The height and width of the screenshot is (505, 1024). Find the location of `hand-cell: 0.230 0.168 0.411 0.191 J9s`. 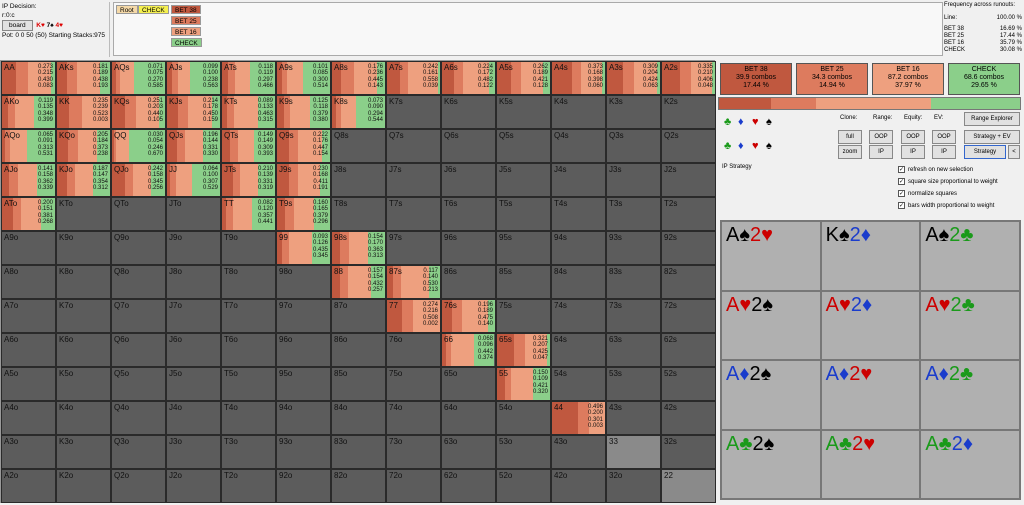

hand-cell: 0.230 0.168 0.411 0.191 J9s is located at coordinates (303, 180).